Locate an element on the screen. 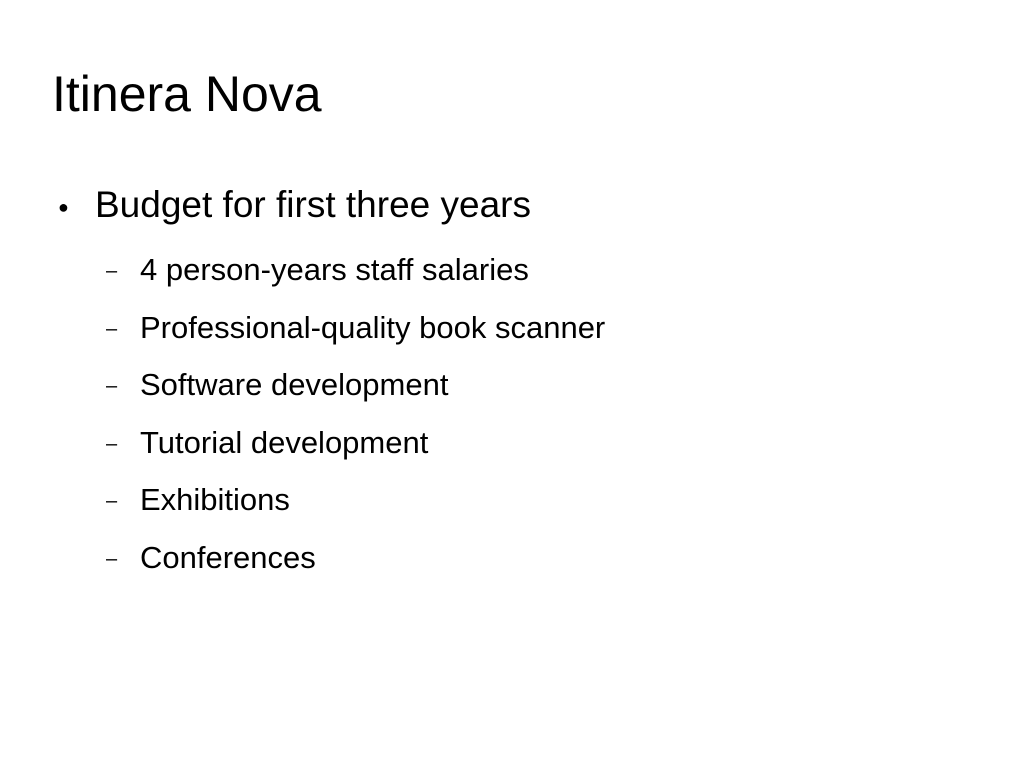 The image size is (1024, 768). slide-title: Itinera Nova is located at coordinates (187, 94).